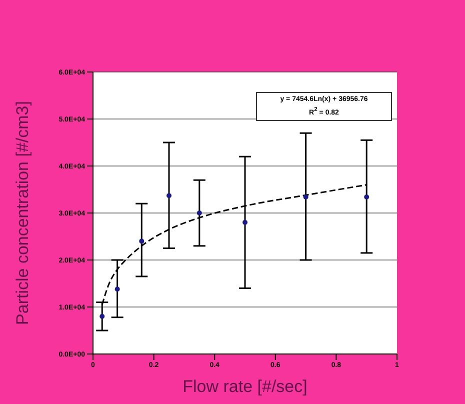  Describe the element at coordinates (245, 386) in the screenshot. I see `x-axis-title: Flow rate [#/sec]` at that location.